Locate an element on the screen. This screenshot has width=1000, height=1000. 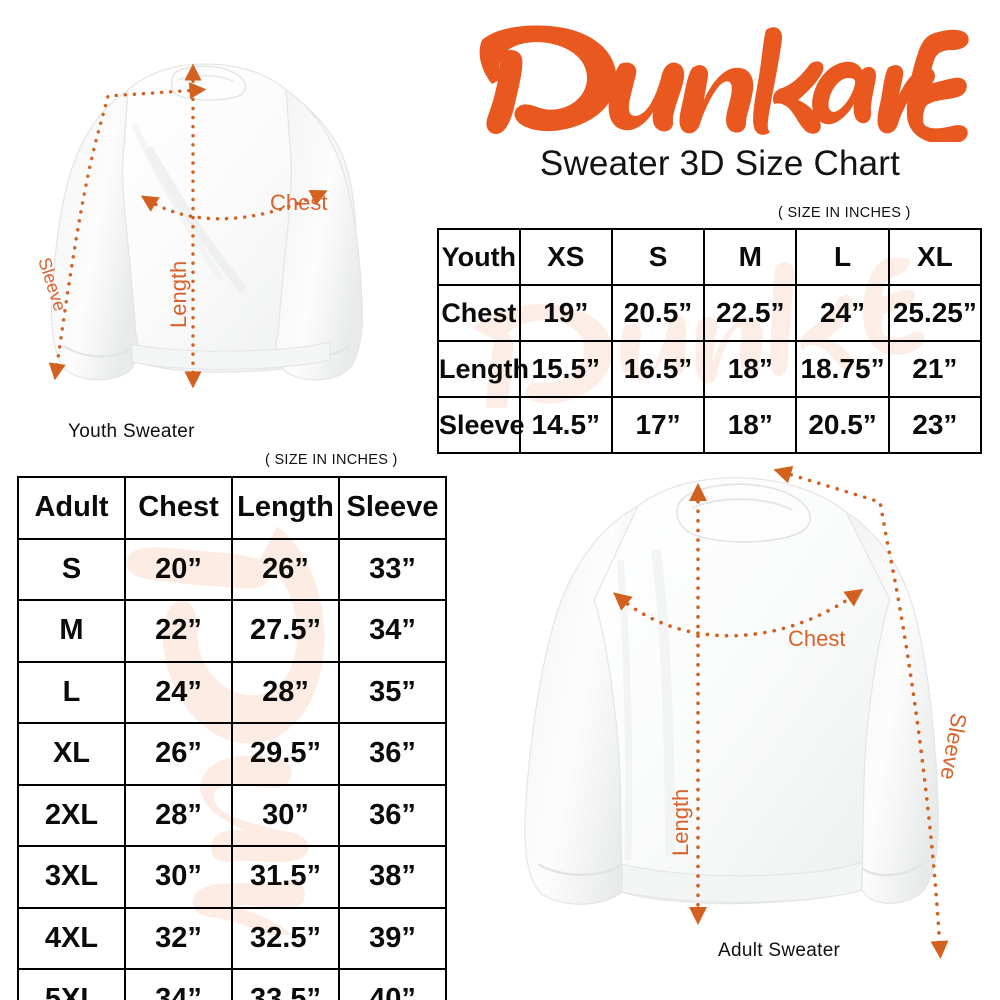
row-header: 5XL is located at coordinates (71, 984).